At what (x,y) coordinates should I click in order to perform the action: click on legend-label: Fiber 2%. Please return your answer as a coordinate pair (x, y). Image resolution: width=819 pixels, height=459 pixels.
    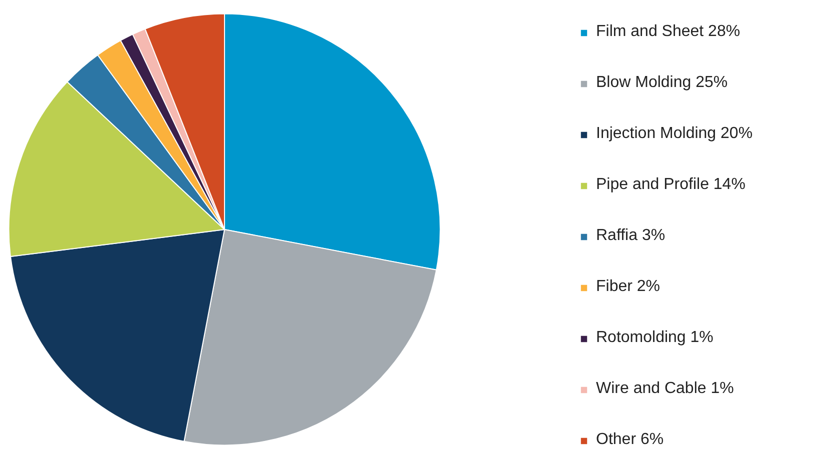
    Looking at the image, I should click on (628, 287).